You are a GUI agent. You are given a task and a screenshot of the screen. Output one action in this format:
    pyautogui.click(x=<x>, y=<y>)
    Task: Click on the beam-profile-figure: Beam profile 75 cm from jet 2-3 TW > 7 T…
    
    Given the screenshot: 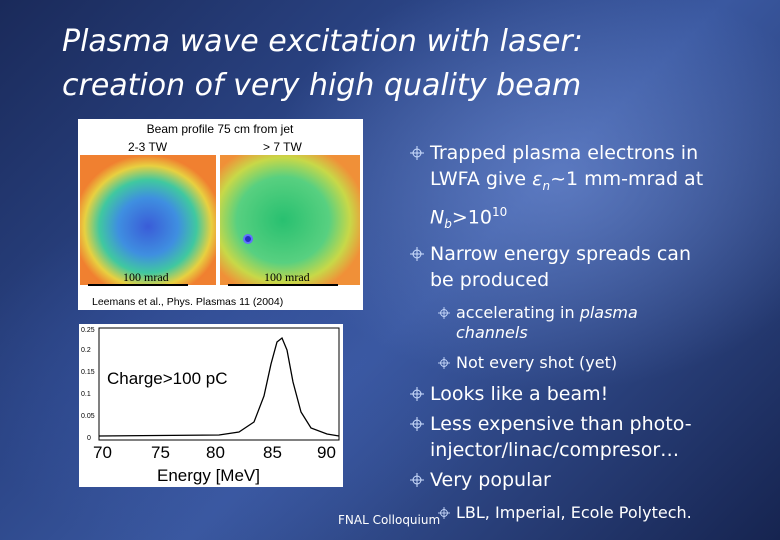 What is the action you would take?
    pyautogui.click(x=220, y=214)
    